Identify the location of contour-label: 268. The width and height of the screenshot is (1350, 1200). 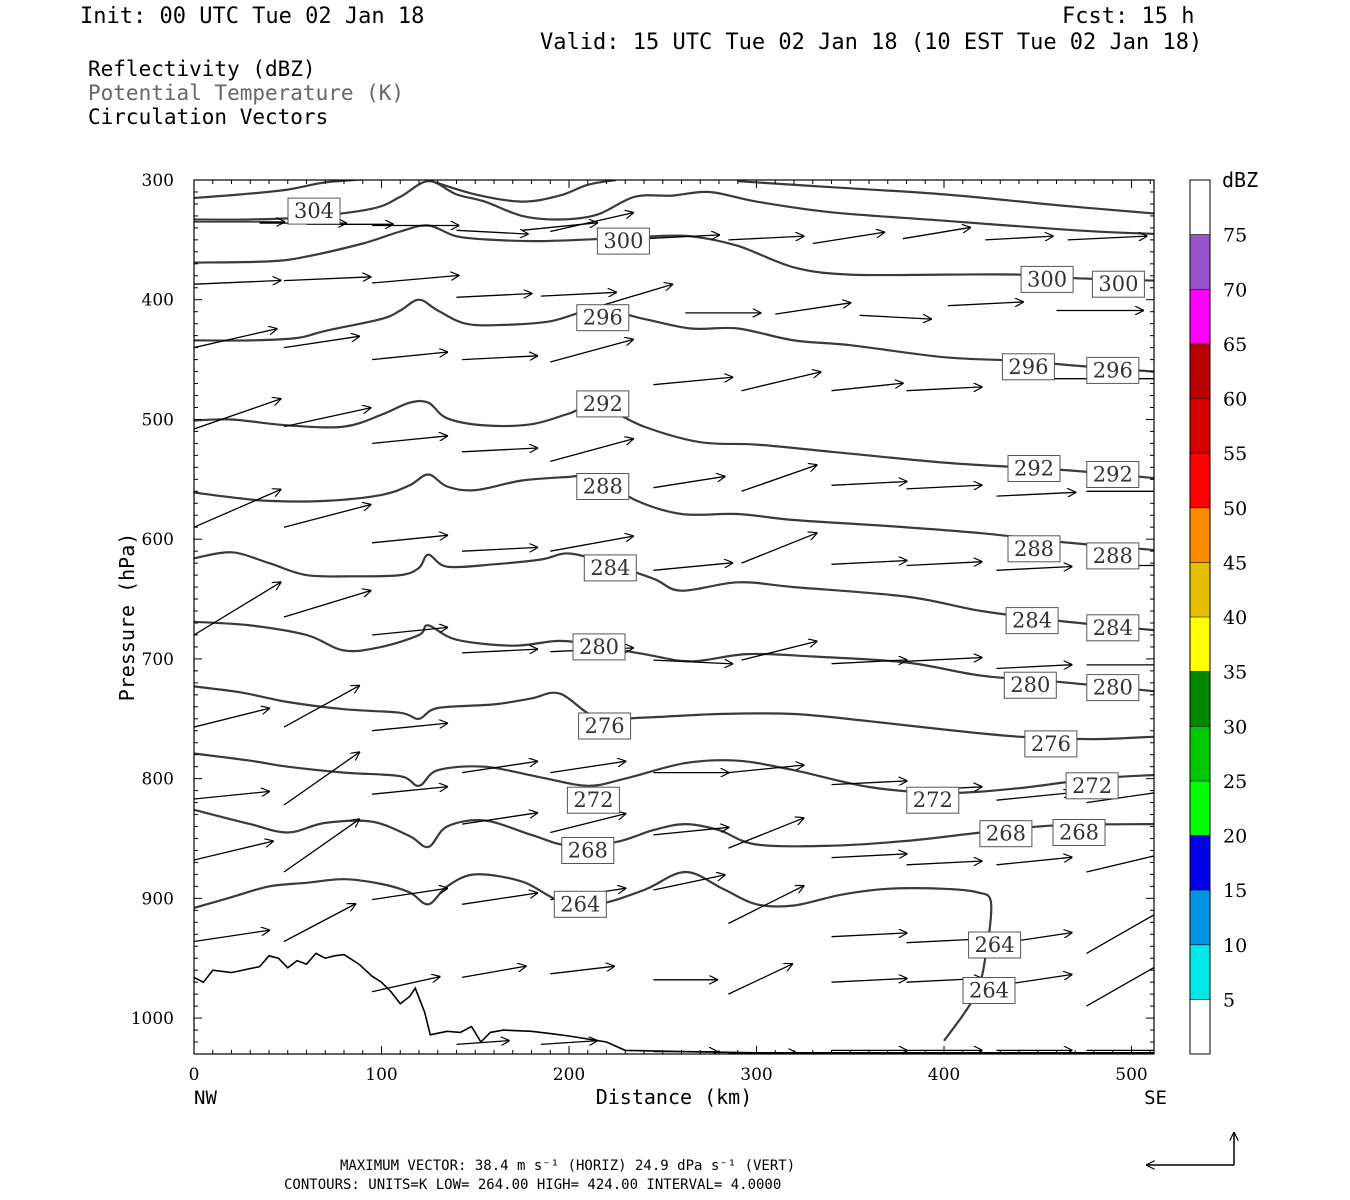
(1079, 833).